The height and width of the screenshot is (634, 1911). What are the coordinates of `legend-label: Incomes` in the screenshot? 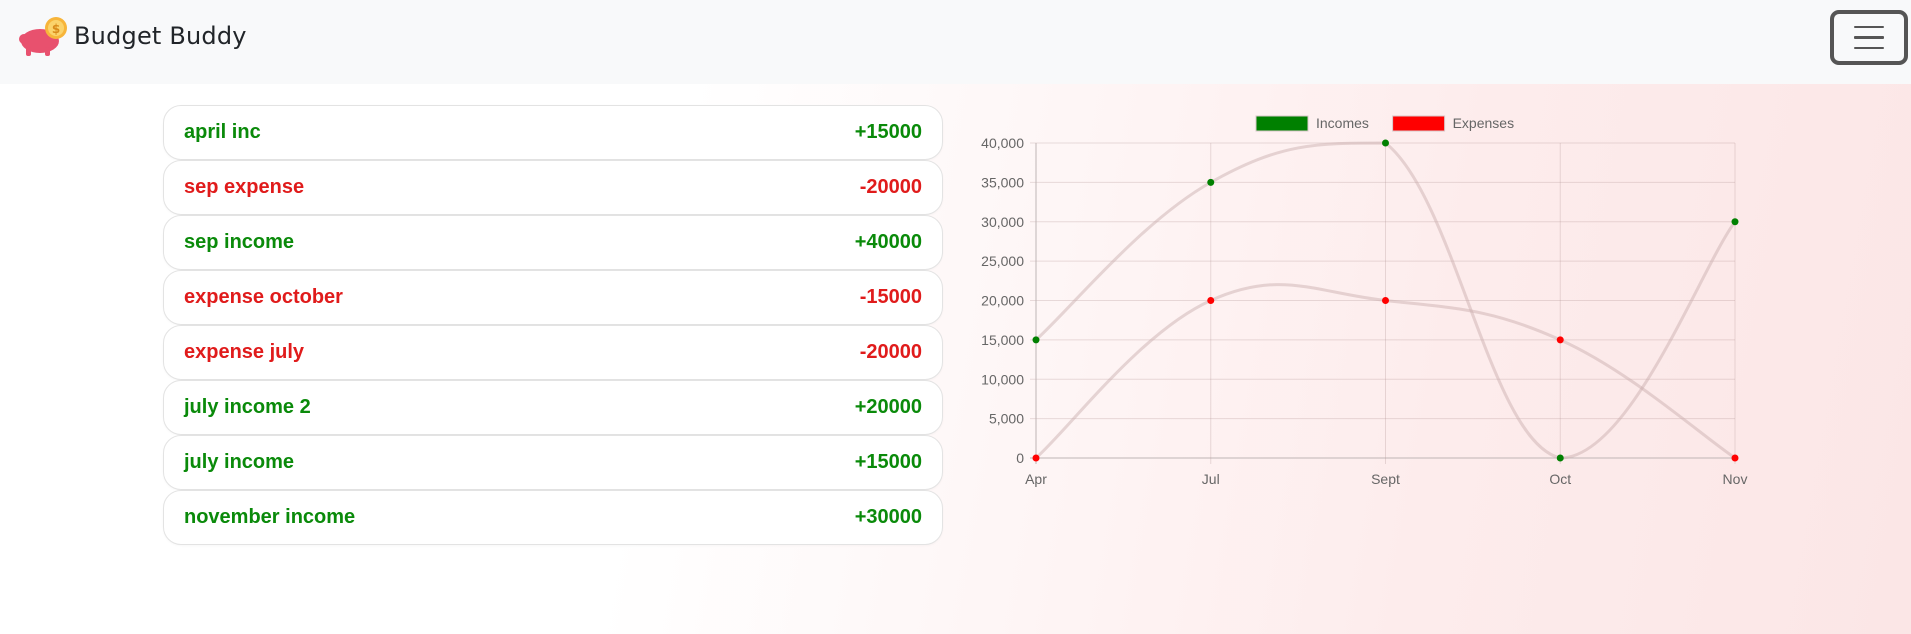 It's located at (1342, 123).